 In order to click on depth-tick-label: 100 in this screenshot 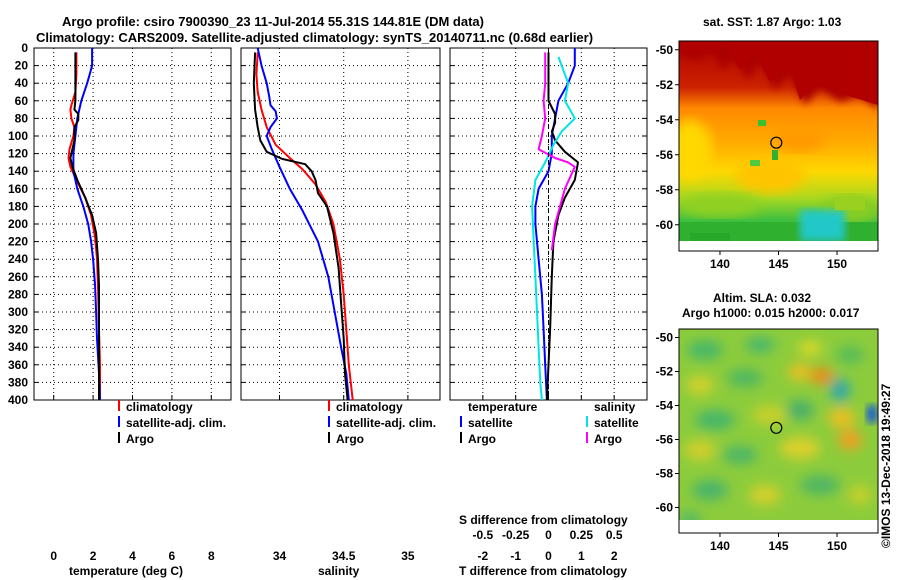, I will do `click(18, 136)`.